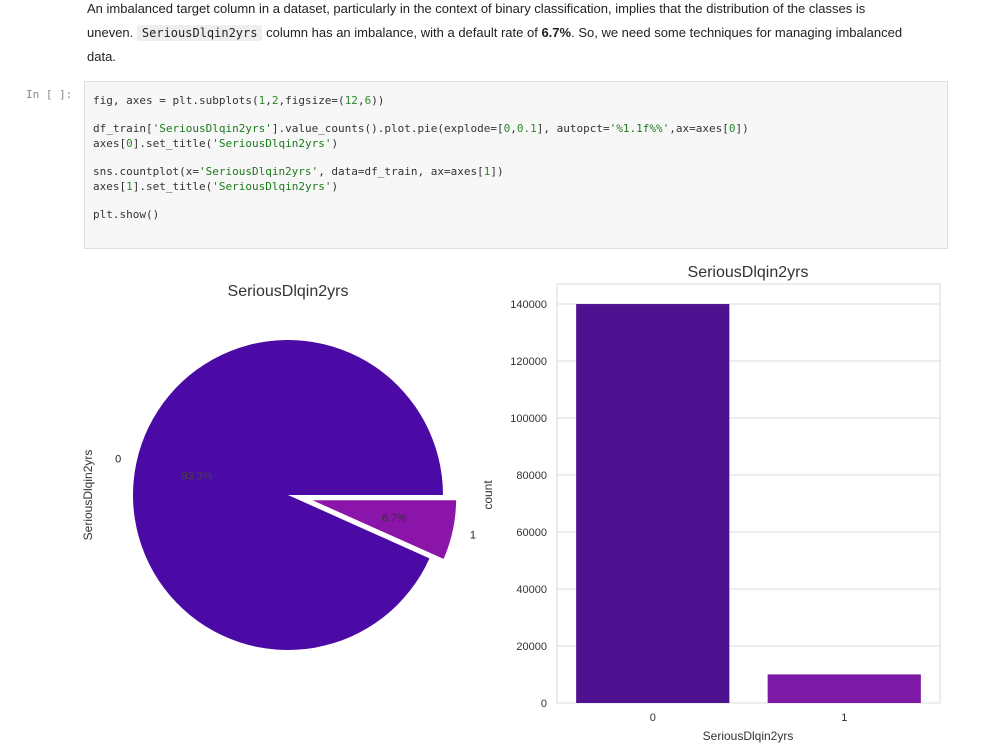 Image resolution: width=1000 pixels, height=750 pixels. Describe the element at coordinates (528, 419) in the screenshot. I see `bar-ytick-label-5: 100000` at that location.